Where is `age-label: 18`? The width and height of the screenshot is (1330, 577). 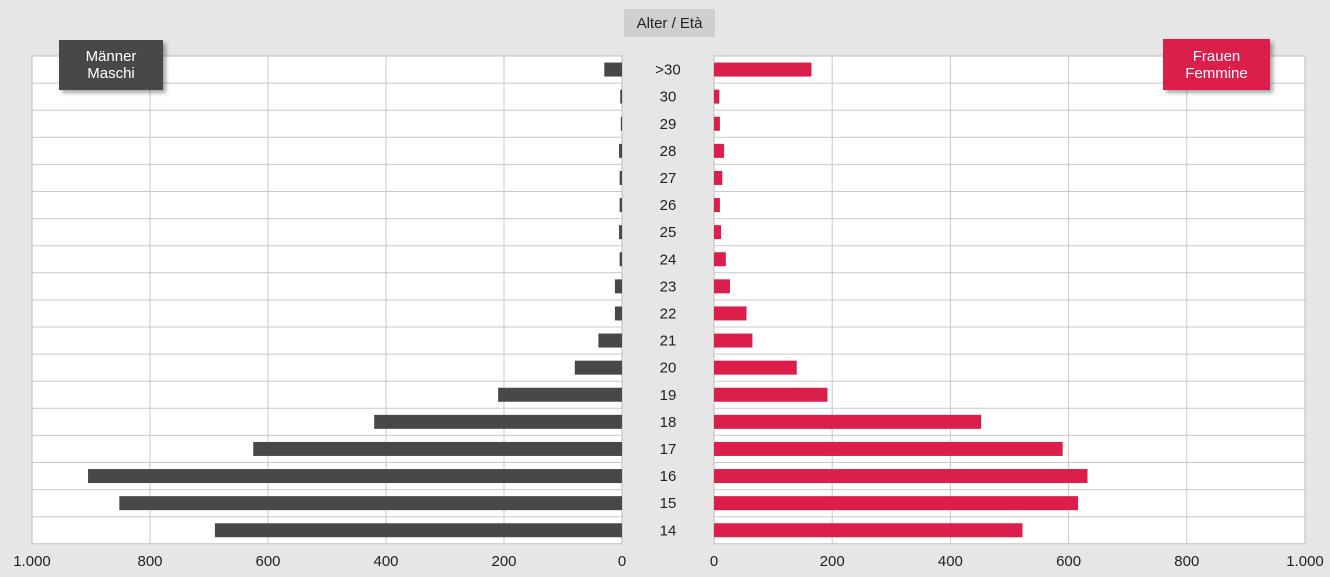 age-label: 18 is located at coordinates (668, 422).